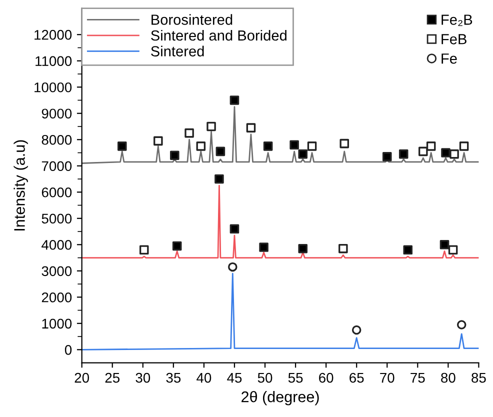  I want to click on x-tick-label: 80, so click(448, 377).